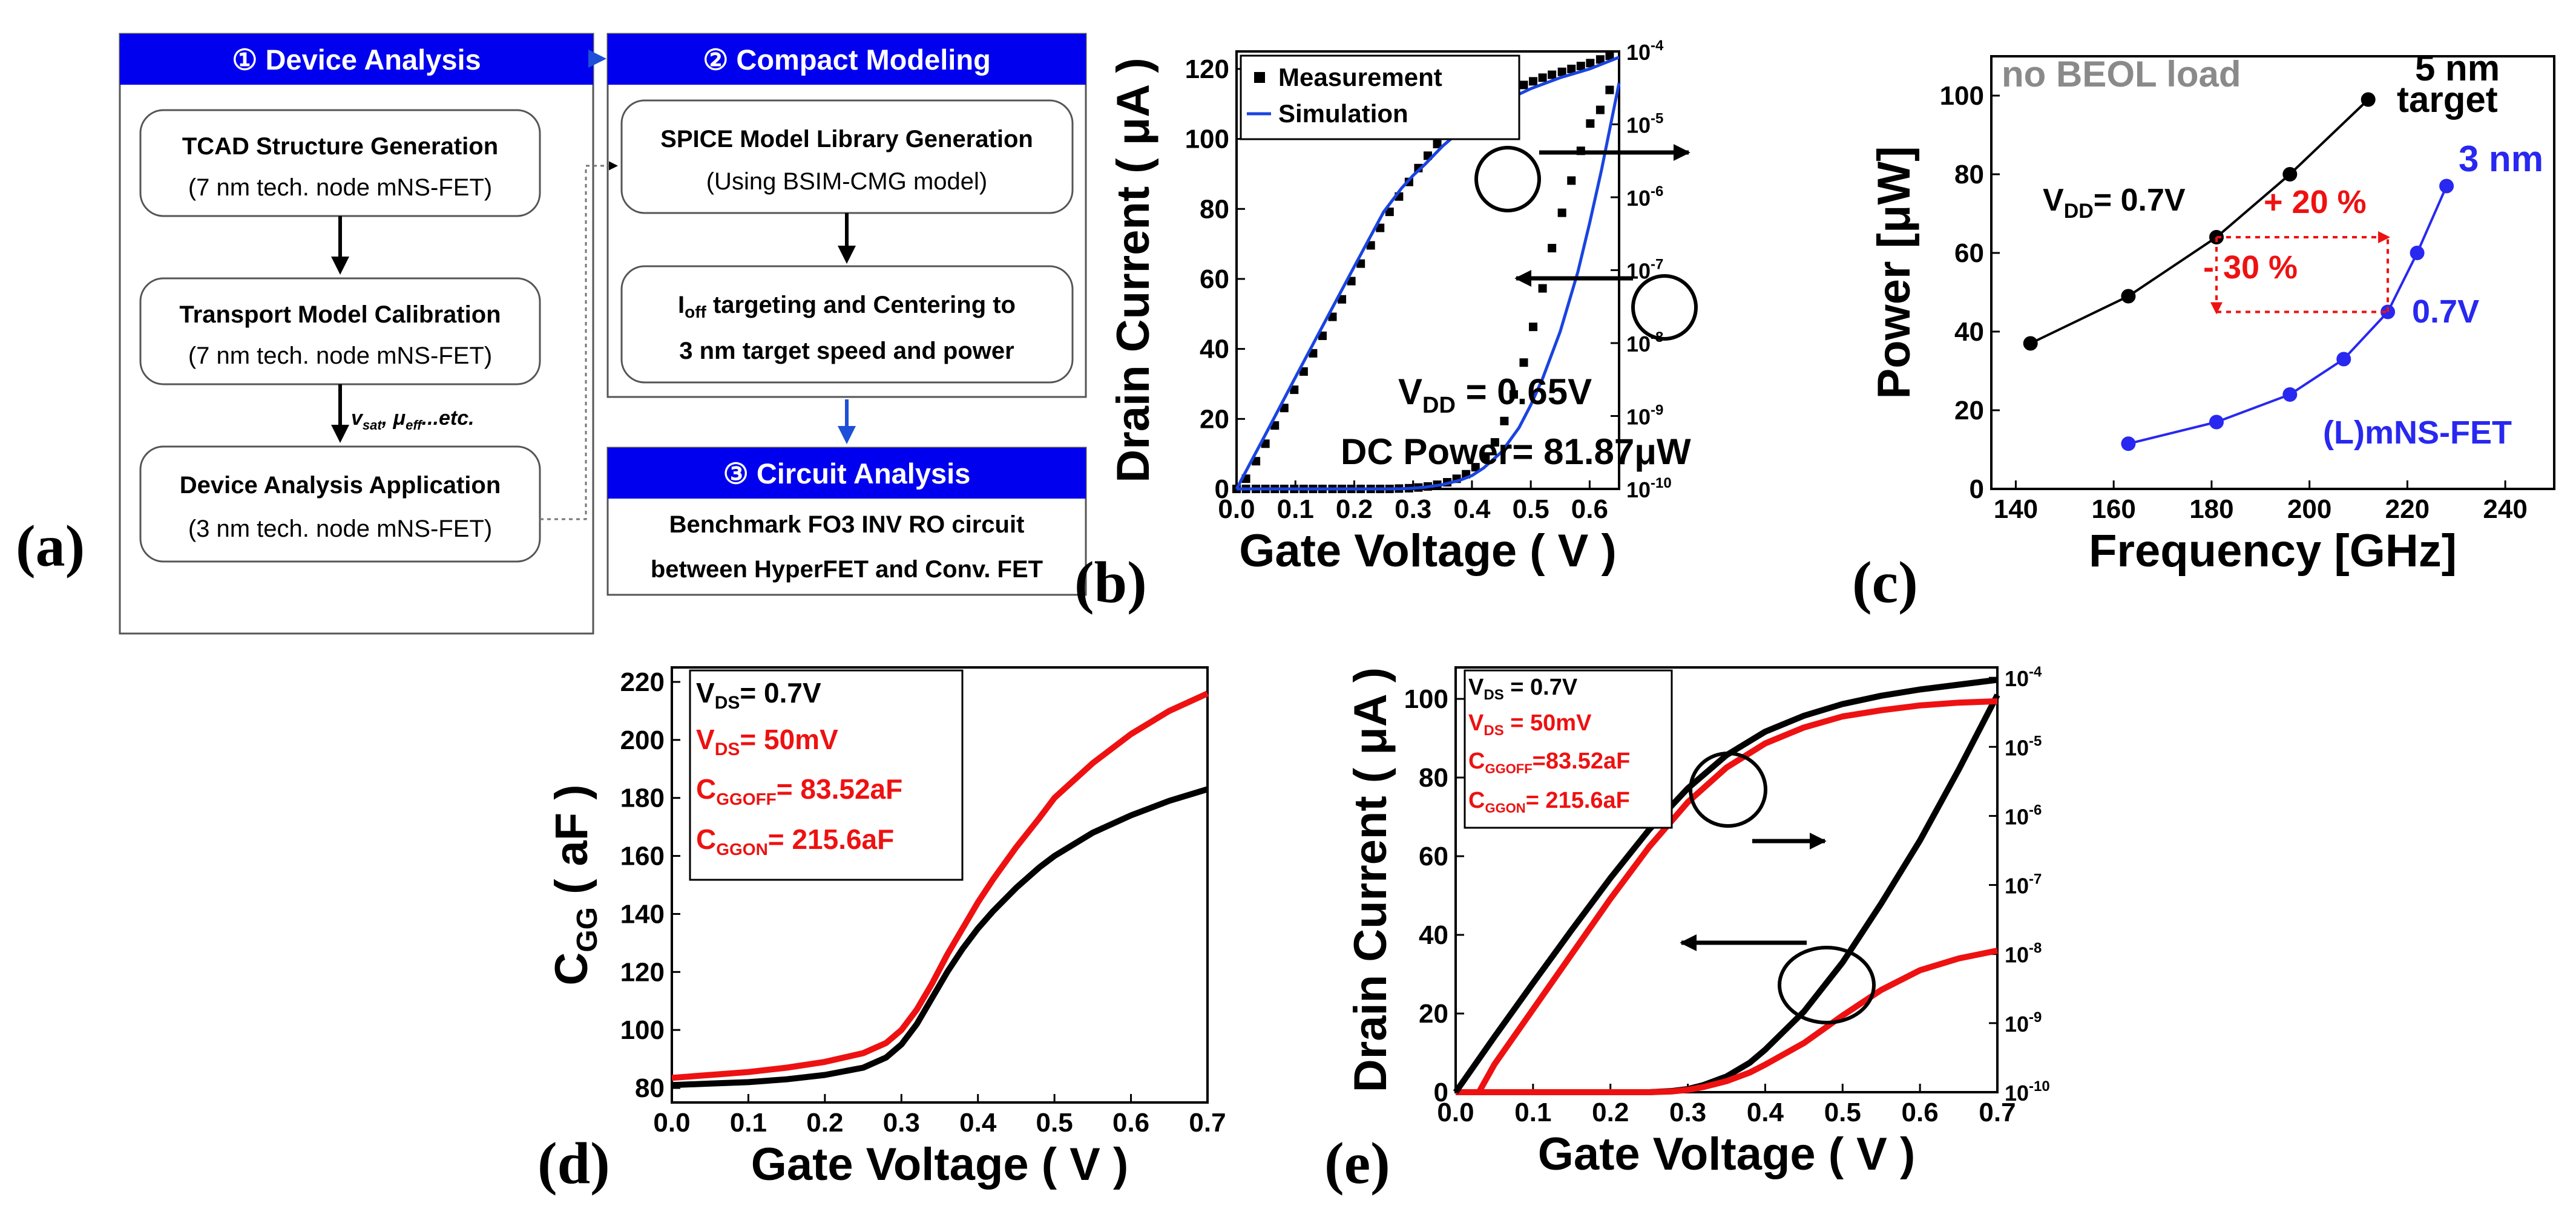 Image resolution: width=2576 pixels, height=1212 pixels. I want to click on ioff-box, so click(847, 324).